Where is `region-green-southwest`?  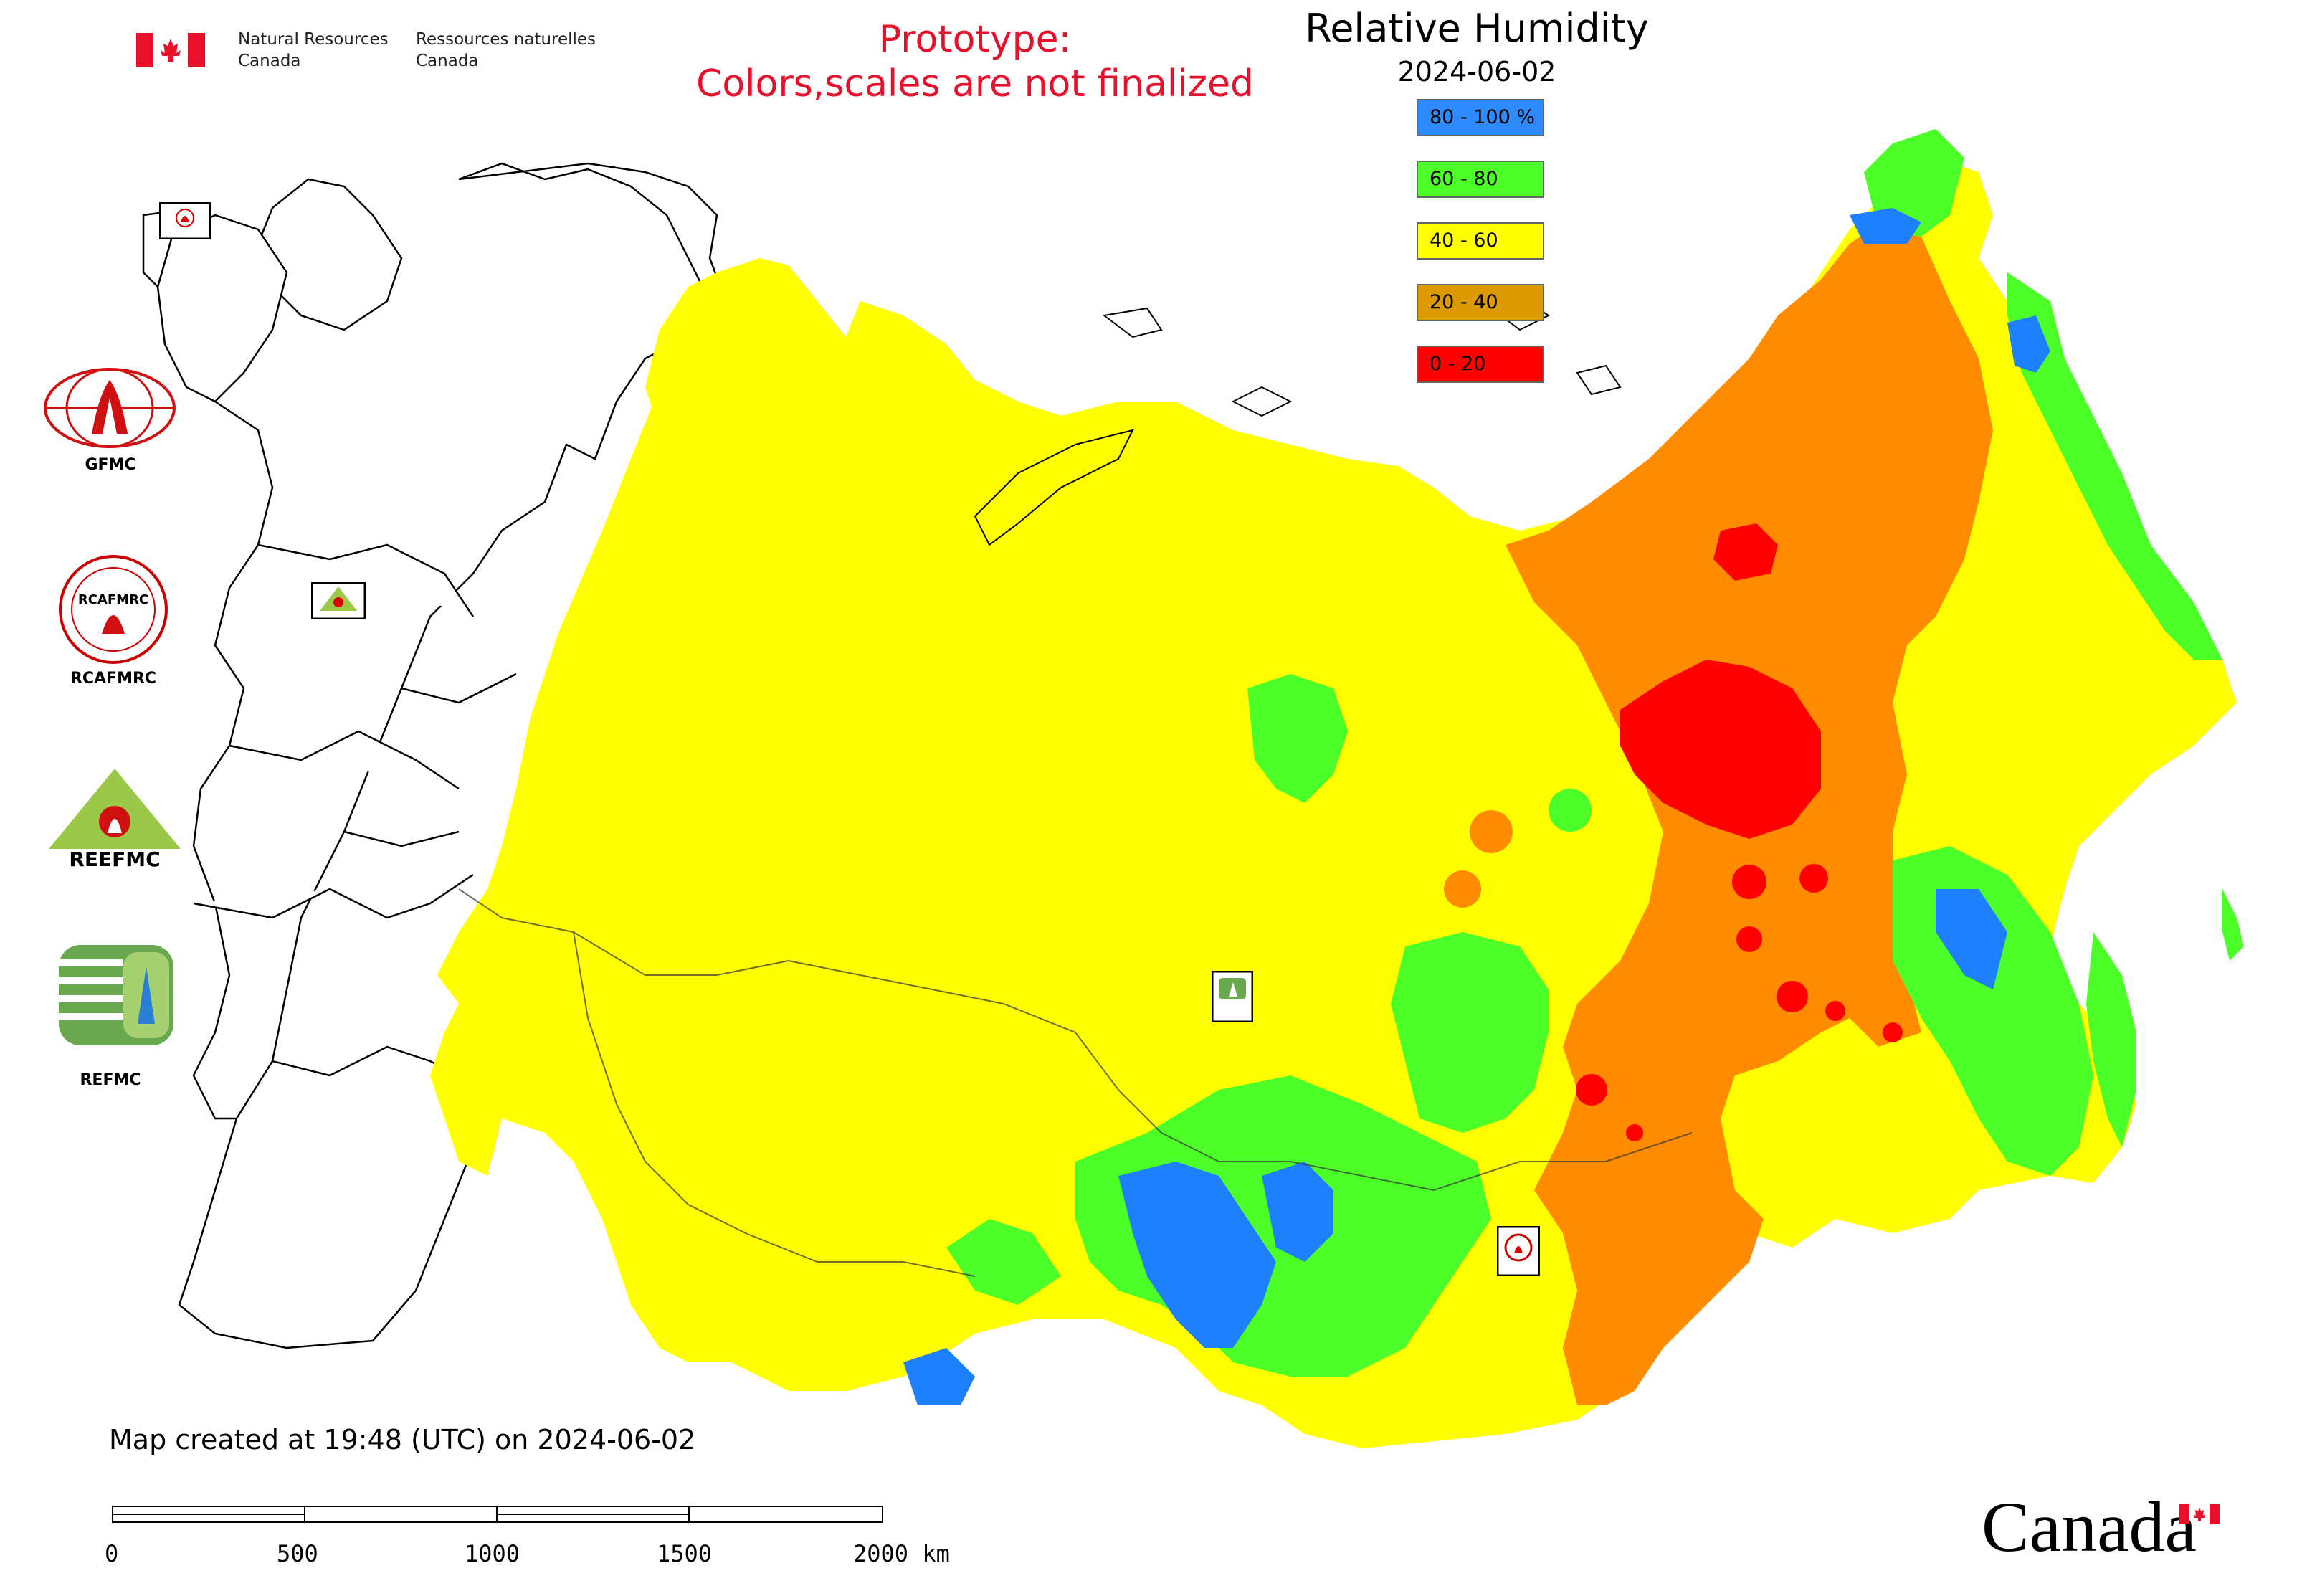 region-green-southwest is located at coordinates (1004, 1262).